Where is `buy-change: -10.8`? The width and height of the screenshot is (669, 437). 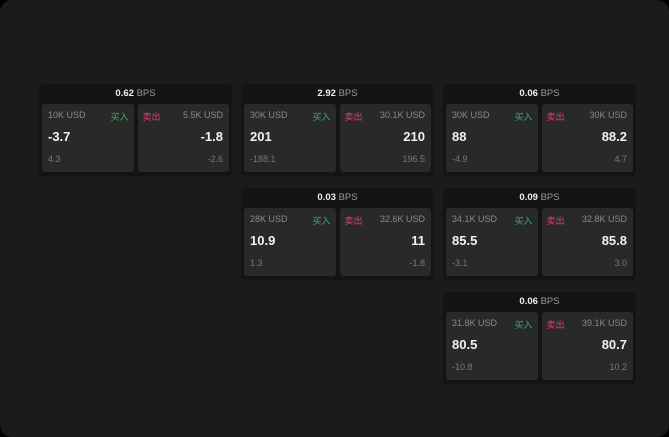 buy-change: -10.8 is located at coordinates (462, 367).